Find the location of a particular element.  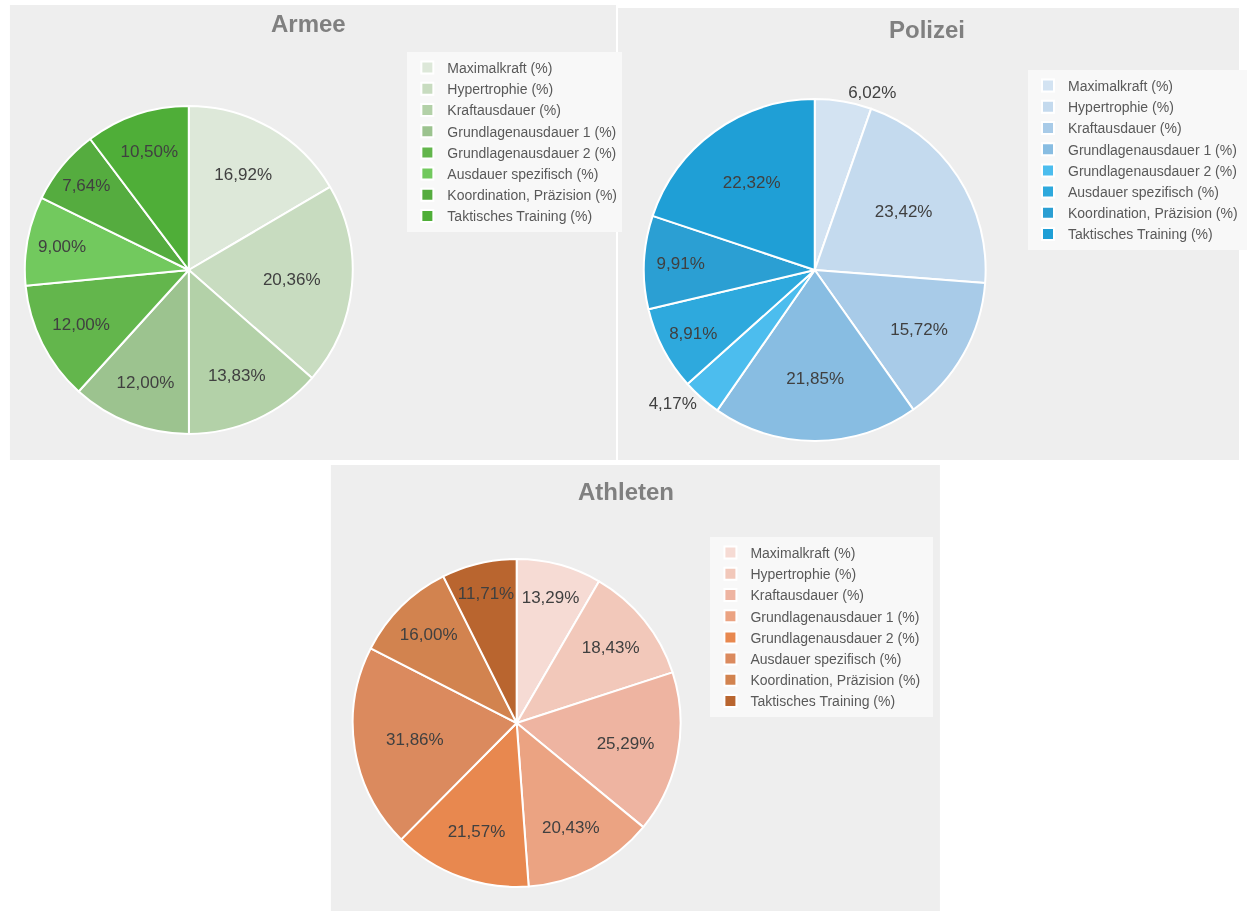

chart-title: Athleten is located at coordinates (626, 491).